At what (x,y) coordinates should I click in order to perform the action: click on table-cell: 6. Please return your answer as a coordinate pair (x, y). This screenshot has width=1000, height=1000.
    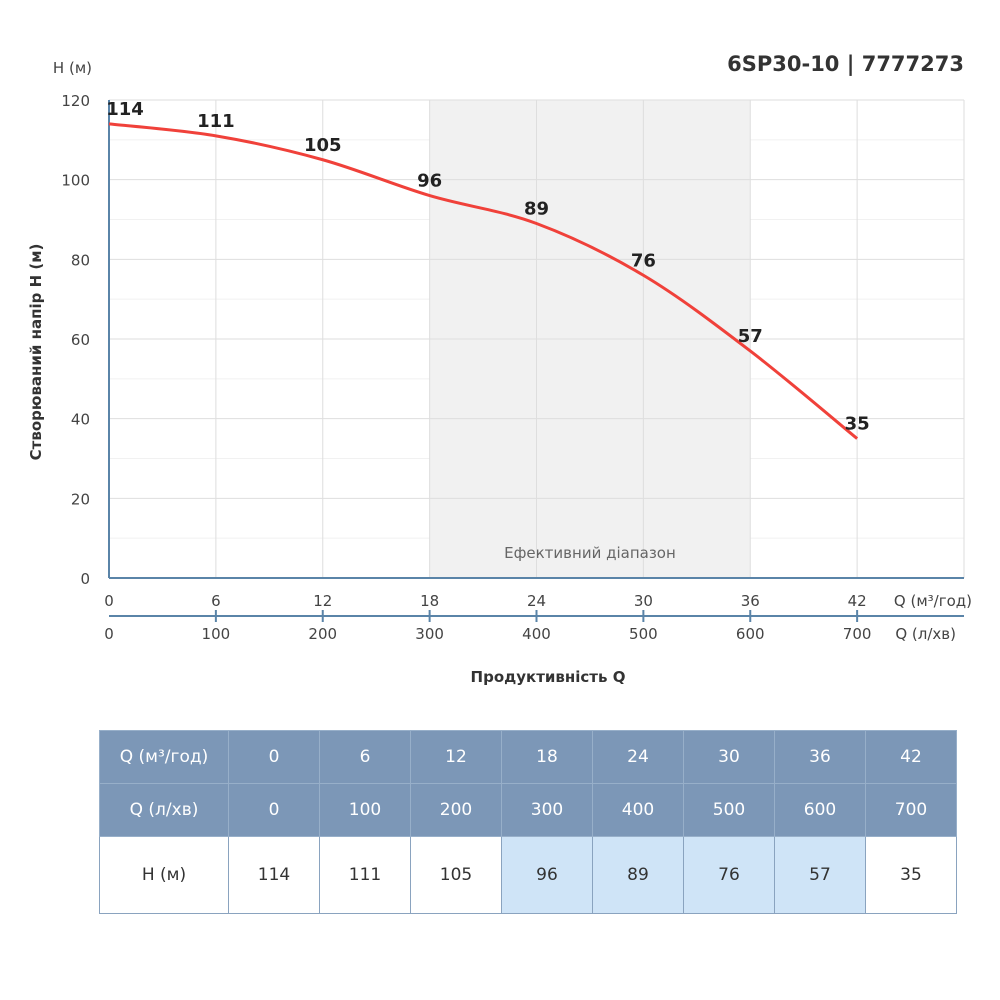
    Looking at the image, I should click on (365, 757).